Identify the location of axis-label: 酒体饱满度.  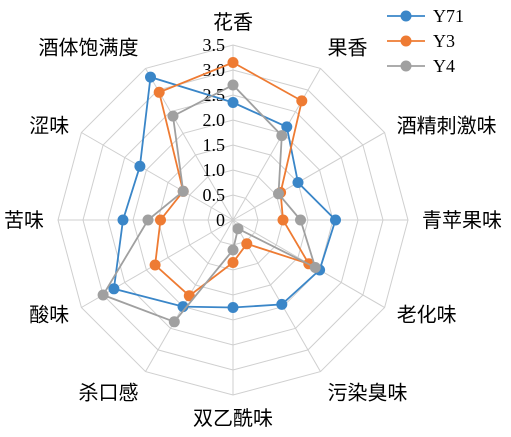
(89, 47).